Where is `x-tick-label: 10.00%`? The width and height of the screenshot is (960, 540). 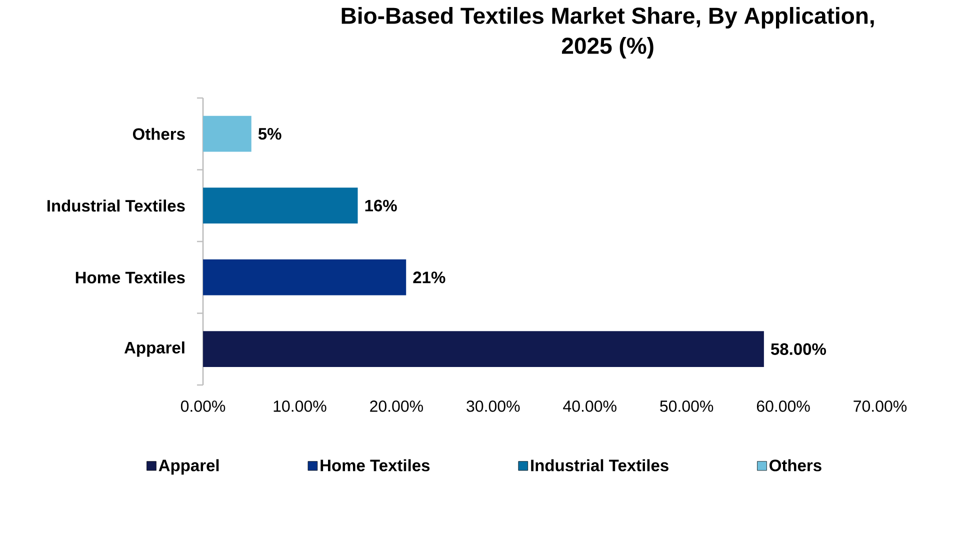
x-tick-label: 10.00% is located at coordinates (300, 406).